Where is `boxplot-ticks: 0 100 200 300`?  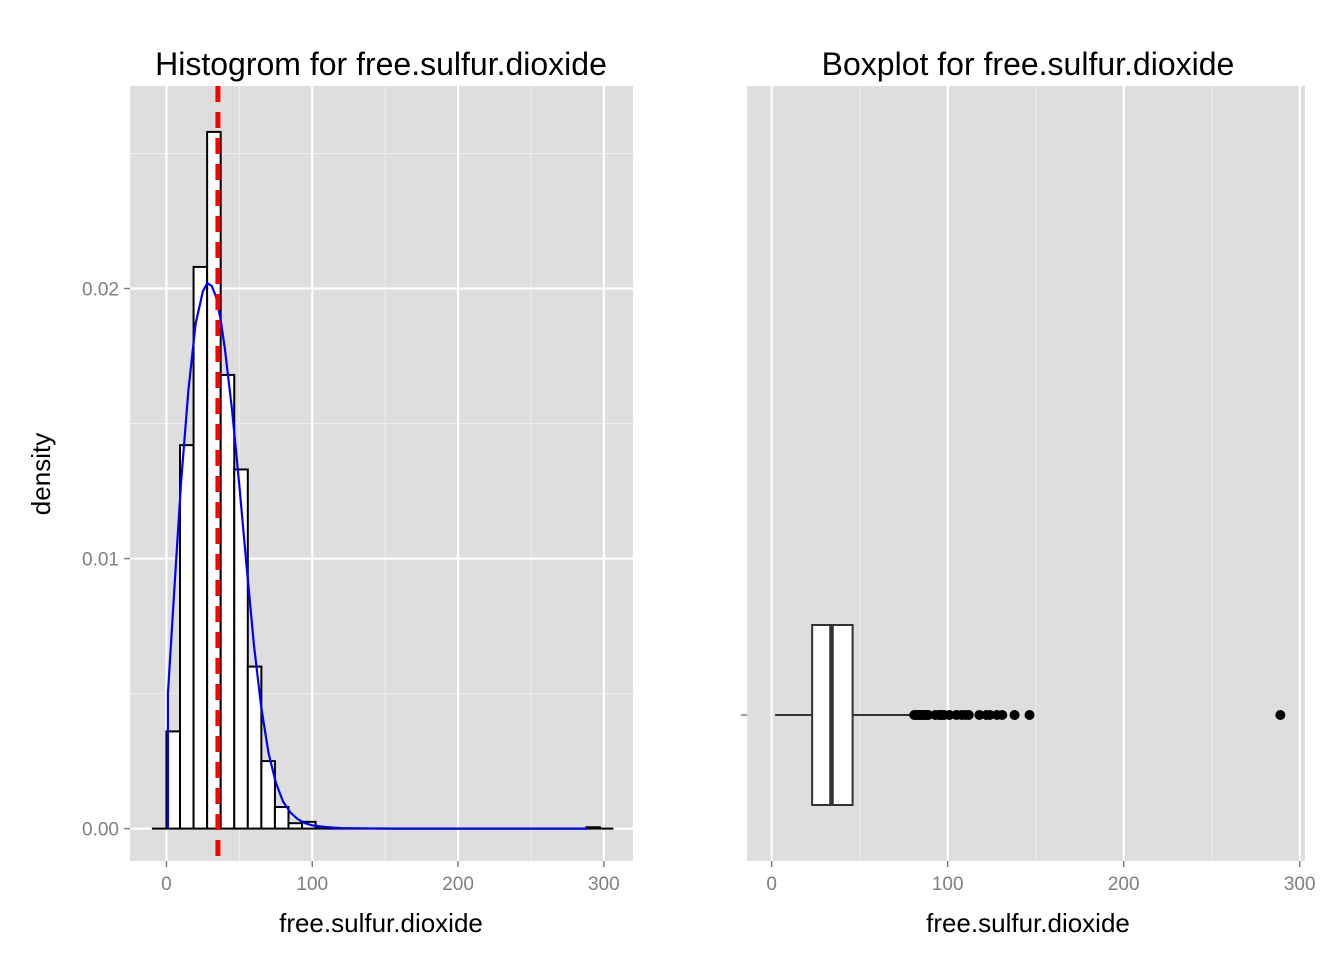
boxplot-ticks: 0 100 200 300 is located at coordinates (1028, 804).